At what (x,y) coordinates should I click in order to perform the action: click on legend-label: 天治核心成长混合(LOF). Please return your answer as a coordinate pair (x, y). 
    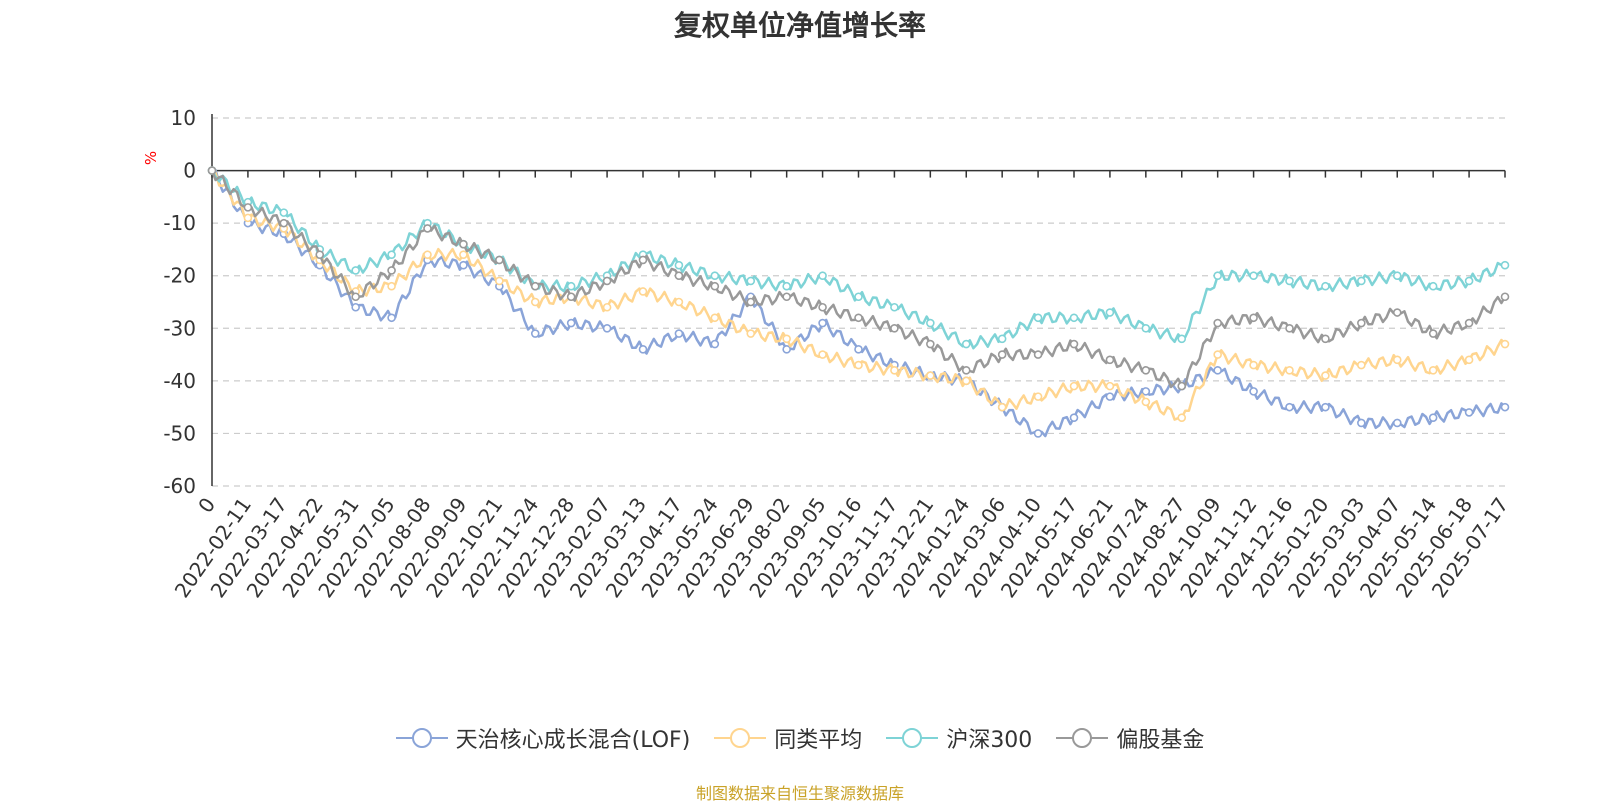
    Looking at the image, I should click on (573, 740).